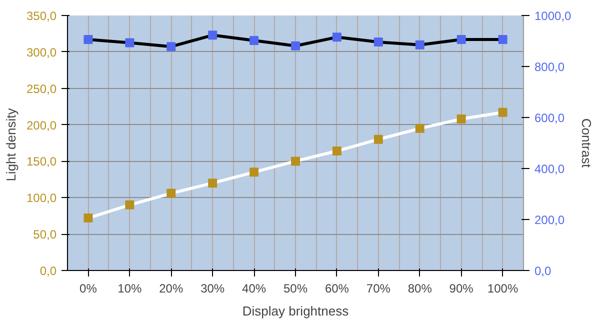 Image resolution: width=597 pixels, height=321 pixels. I want to click on x-tick-label: 50%, so click(295, 289).